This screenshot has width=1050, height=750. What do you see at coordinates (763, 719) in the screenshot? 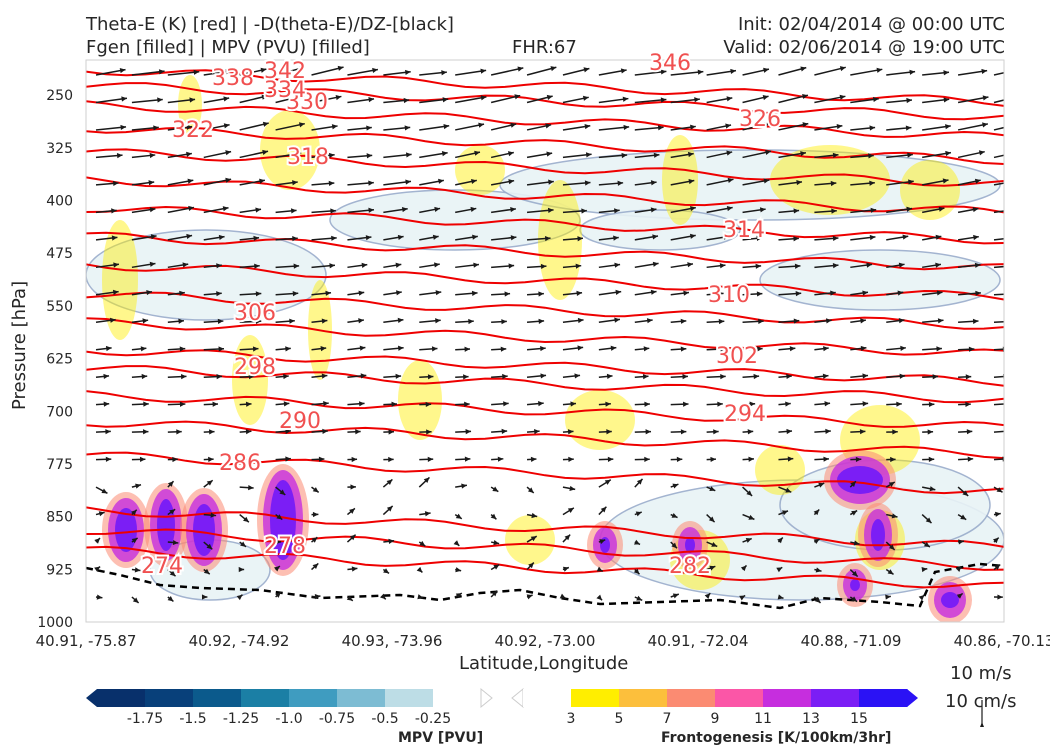
I see `fgen-colorbar-tick: 11` at bounding box center [763, 719].